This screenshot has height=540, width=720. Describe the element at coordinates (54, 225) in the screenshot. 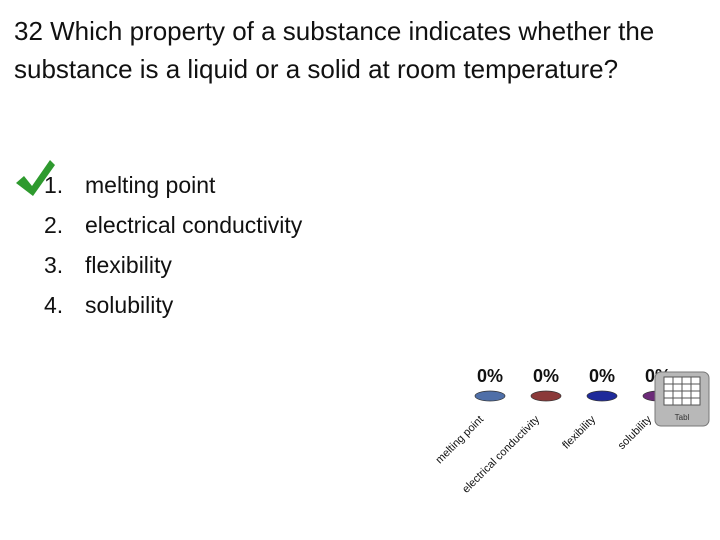

I see `option-number: 2.` at that location.